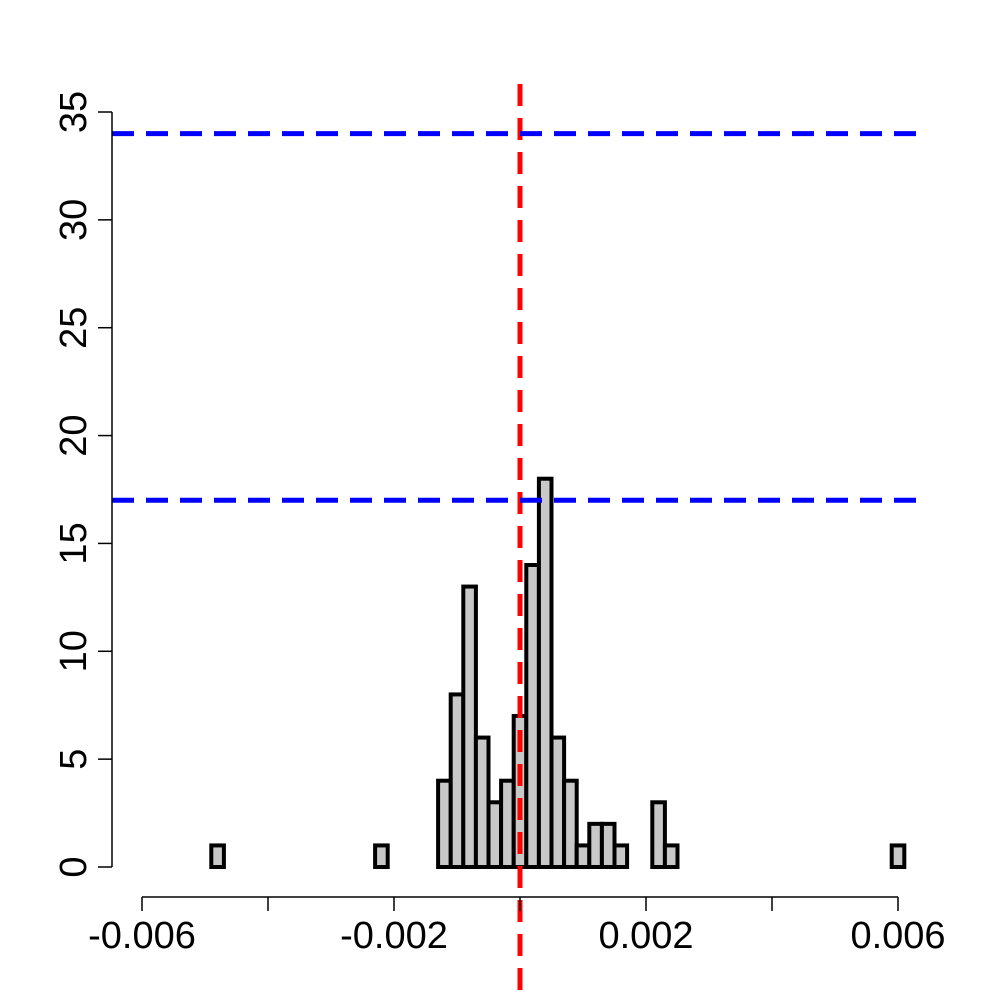 The height and width of the screenshot is (1000, 1000). I want to click on y-tick-label: 25, so click(74, 328).